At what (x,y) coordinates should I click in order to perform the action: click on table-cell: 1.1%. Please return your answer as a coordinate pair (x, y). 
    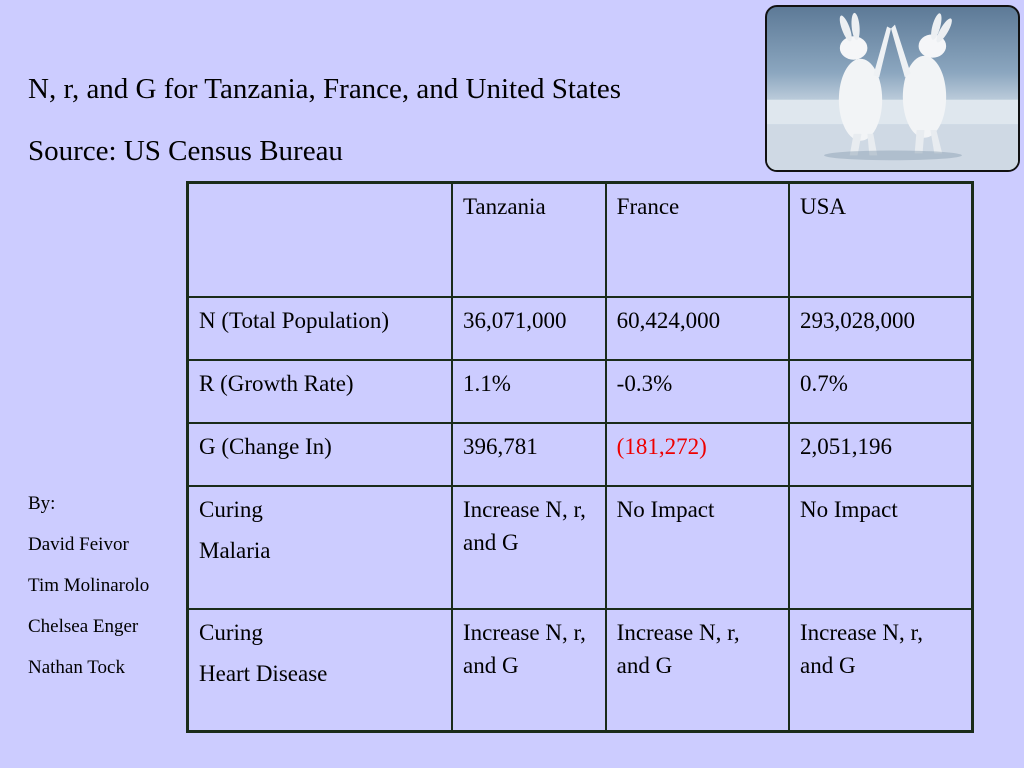
    Looking at the image, I should click on (528, 391).